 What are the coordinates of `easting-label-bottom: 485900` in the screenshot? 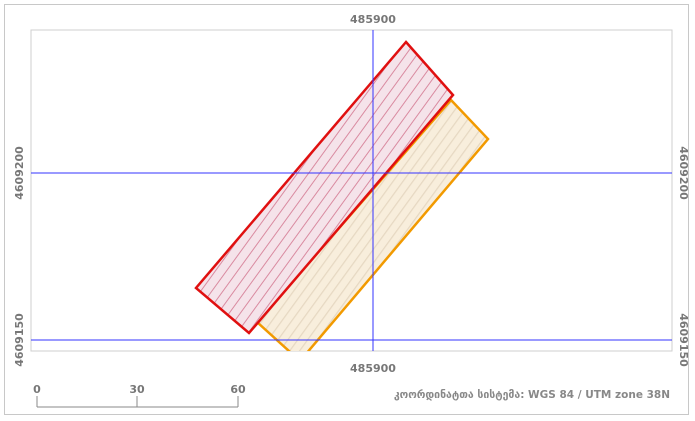 It's located at (373, 368).